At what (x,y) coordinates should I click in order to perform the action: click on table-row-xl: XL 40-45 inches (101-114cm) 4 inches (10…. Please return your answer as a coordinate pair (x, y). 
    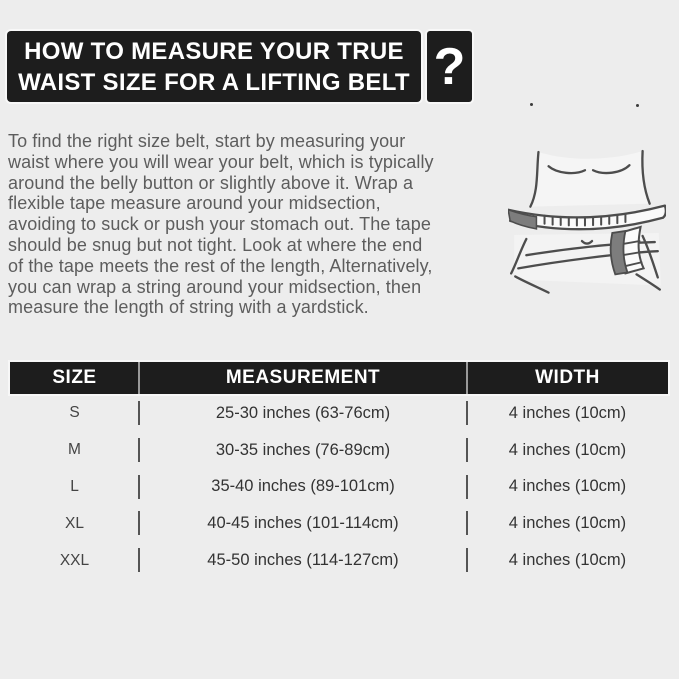
    Looking at the image, I should click on (339, 523).